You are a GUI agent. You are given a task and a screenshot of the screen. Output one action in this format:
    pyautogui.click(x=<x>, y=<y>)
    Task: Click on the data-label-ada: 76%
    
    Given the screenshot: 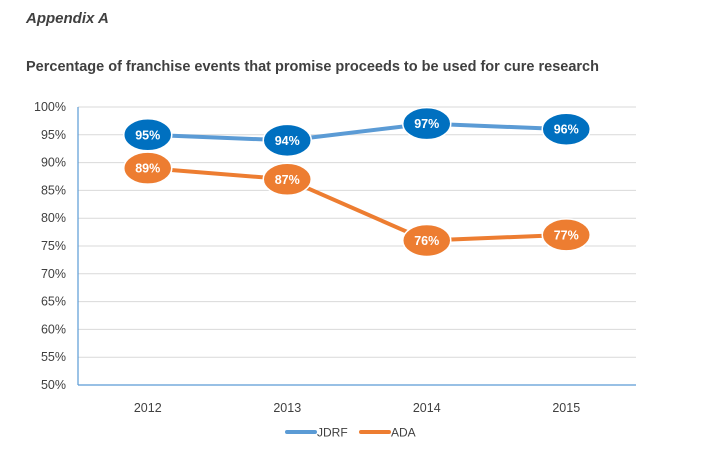 What is the action you would take?
    pyautogui.click(x=426, y=241)
    